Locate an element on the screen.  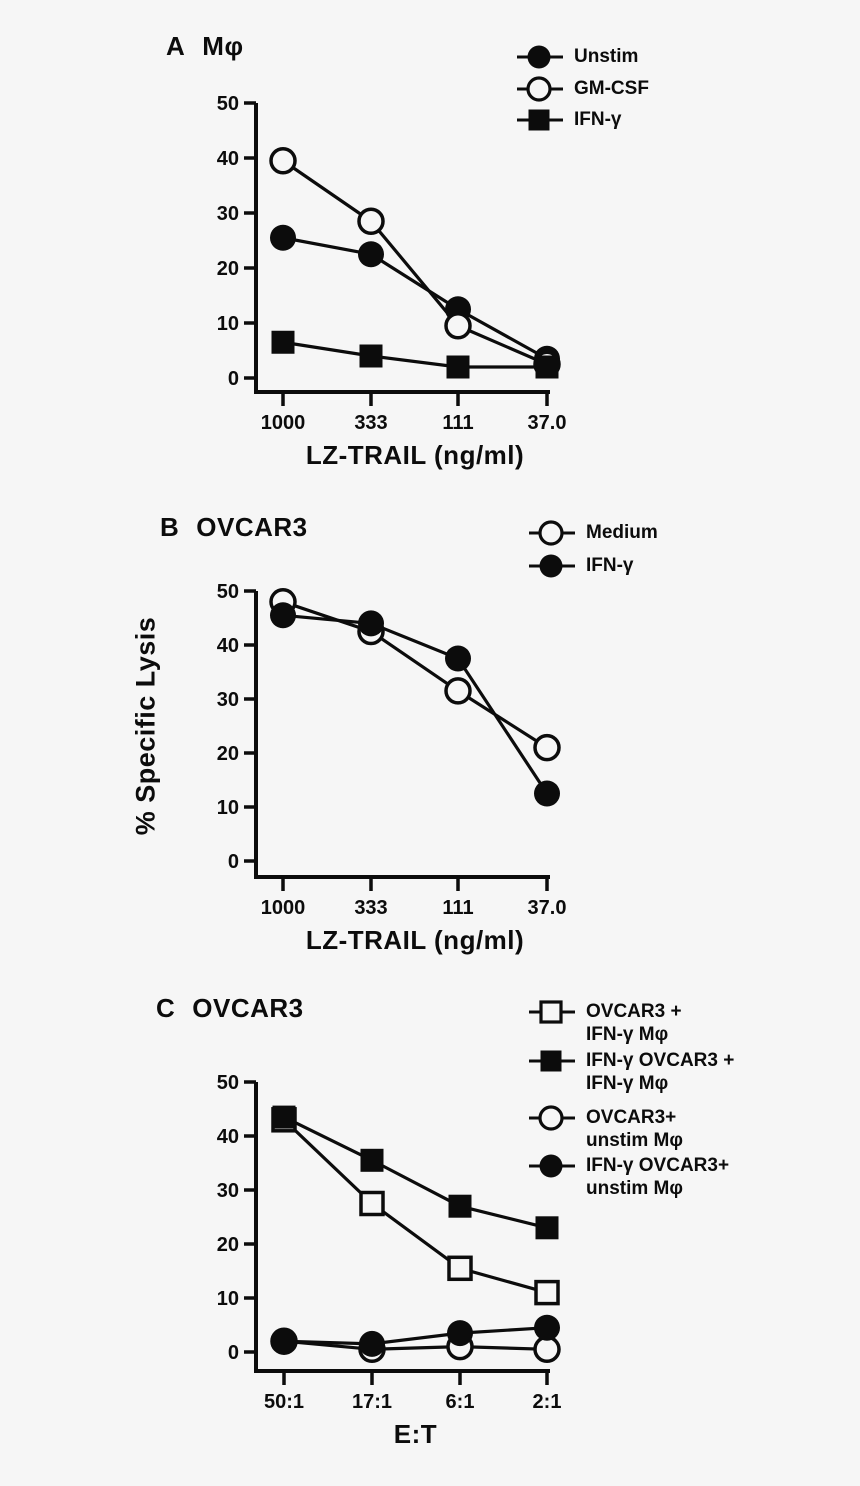
panel-c-title-text: OVCAR3 is located at coordinates (248, 1008).